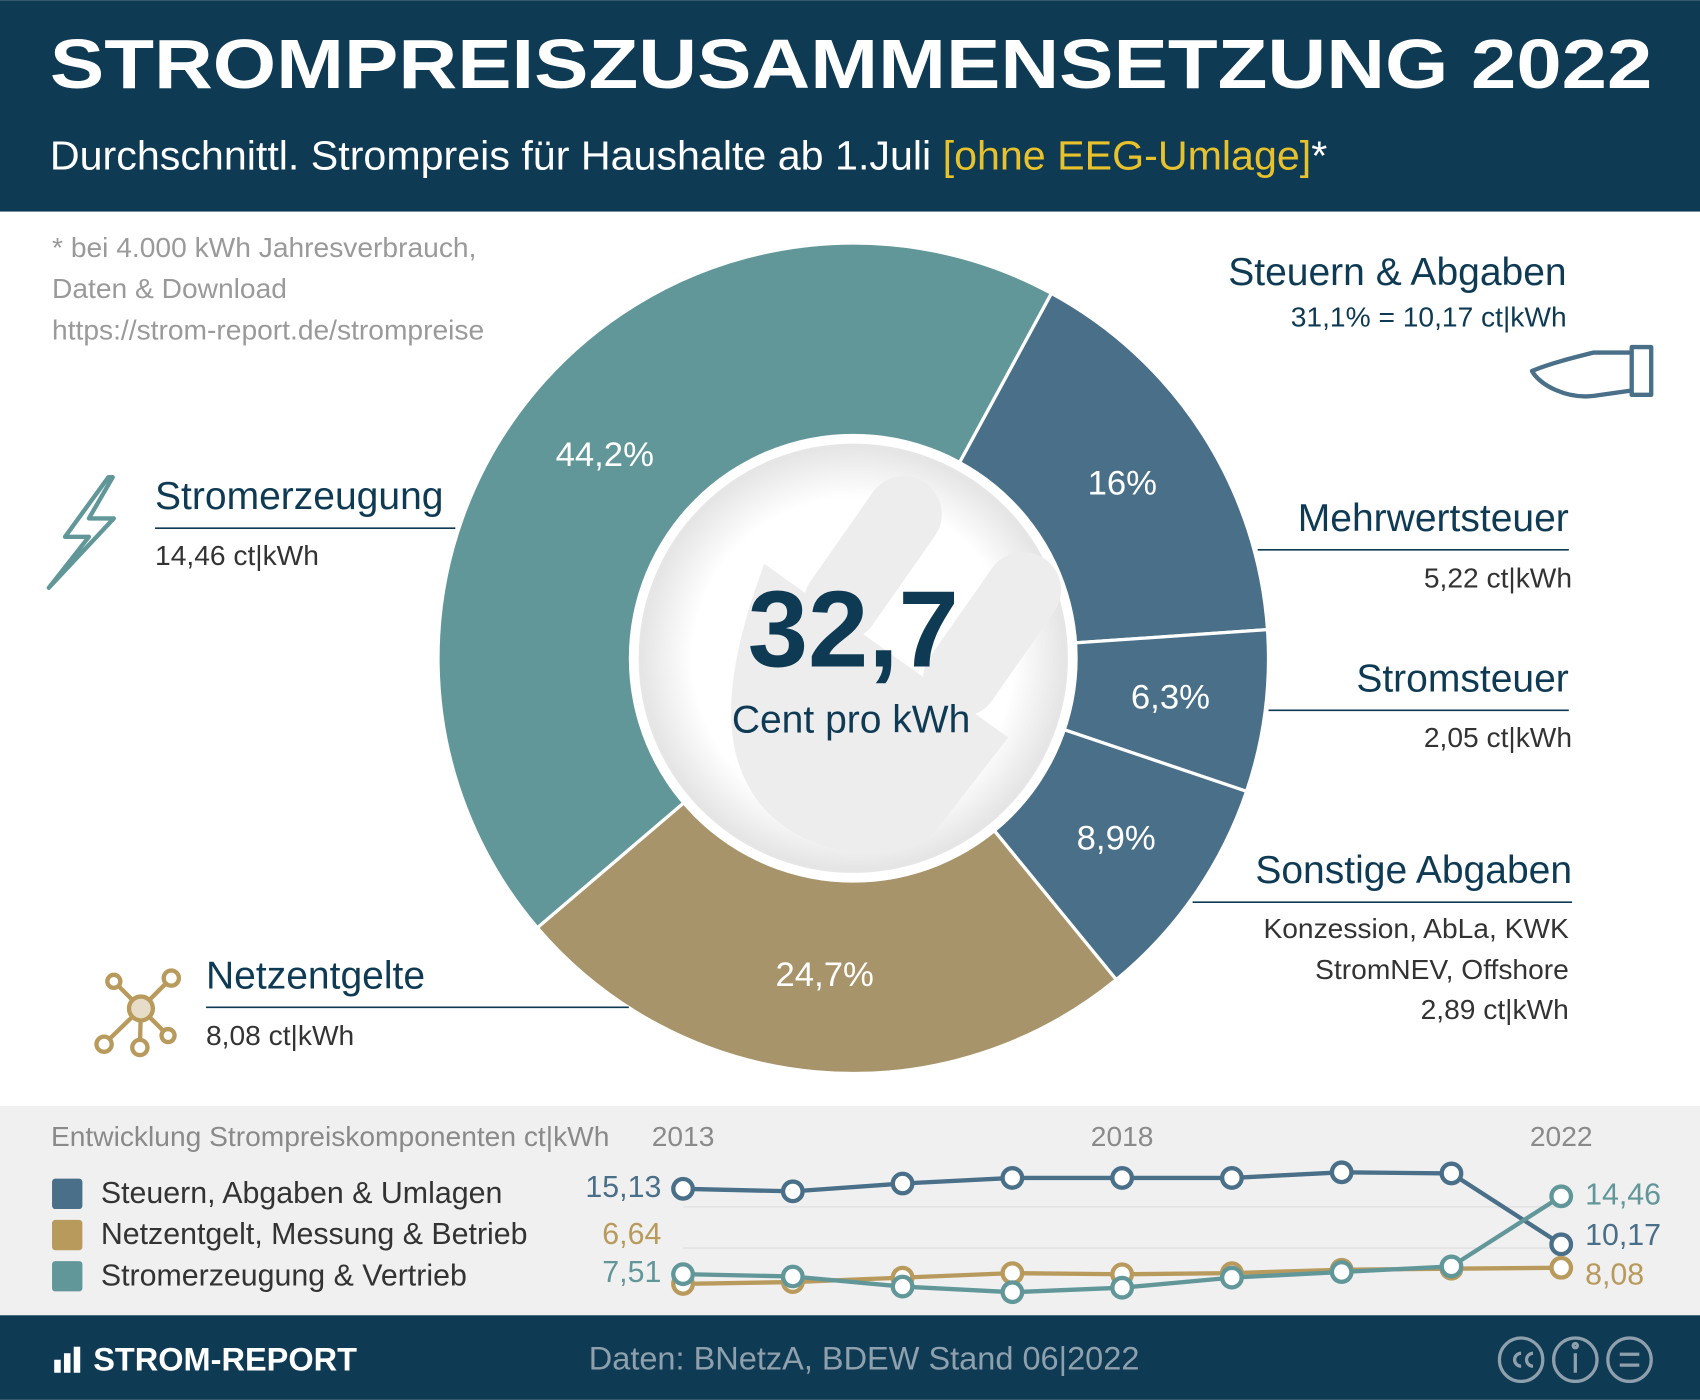  I want to click on network-icon, so click(138, 1013).